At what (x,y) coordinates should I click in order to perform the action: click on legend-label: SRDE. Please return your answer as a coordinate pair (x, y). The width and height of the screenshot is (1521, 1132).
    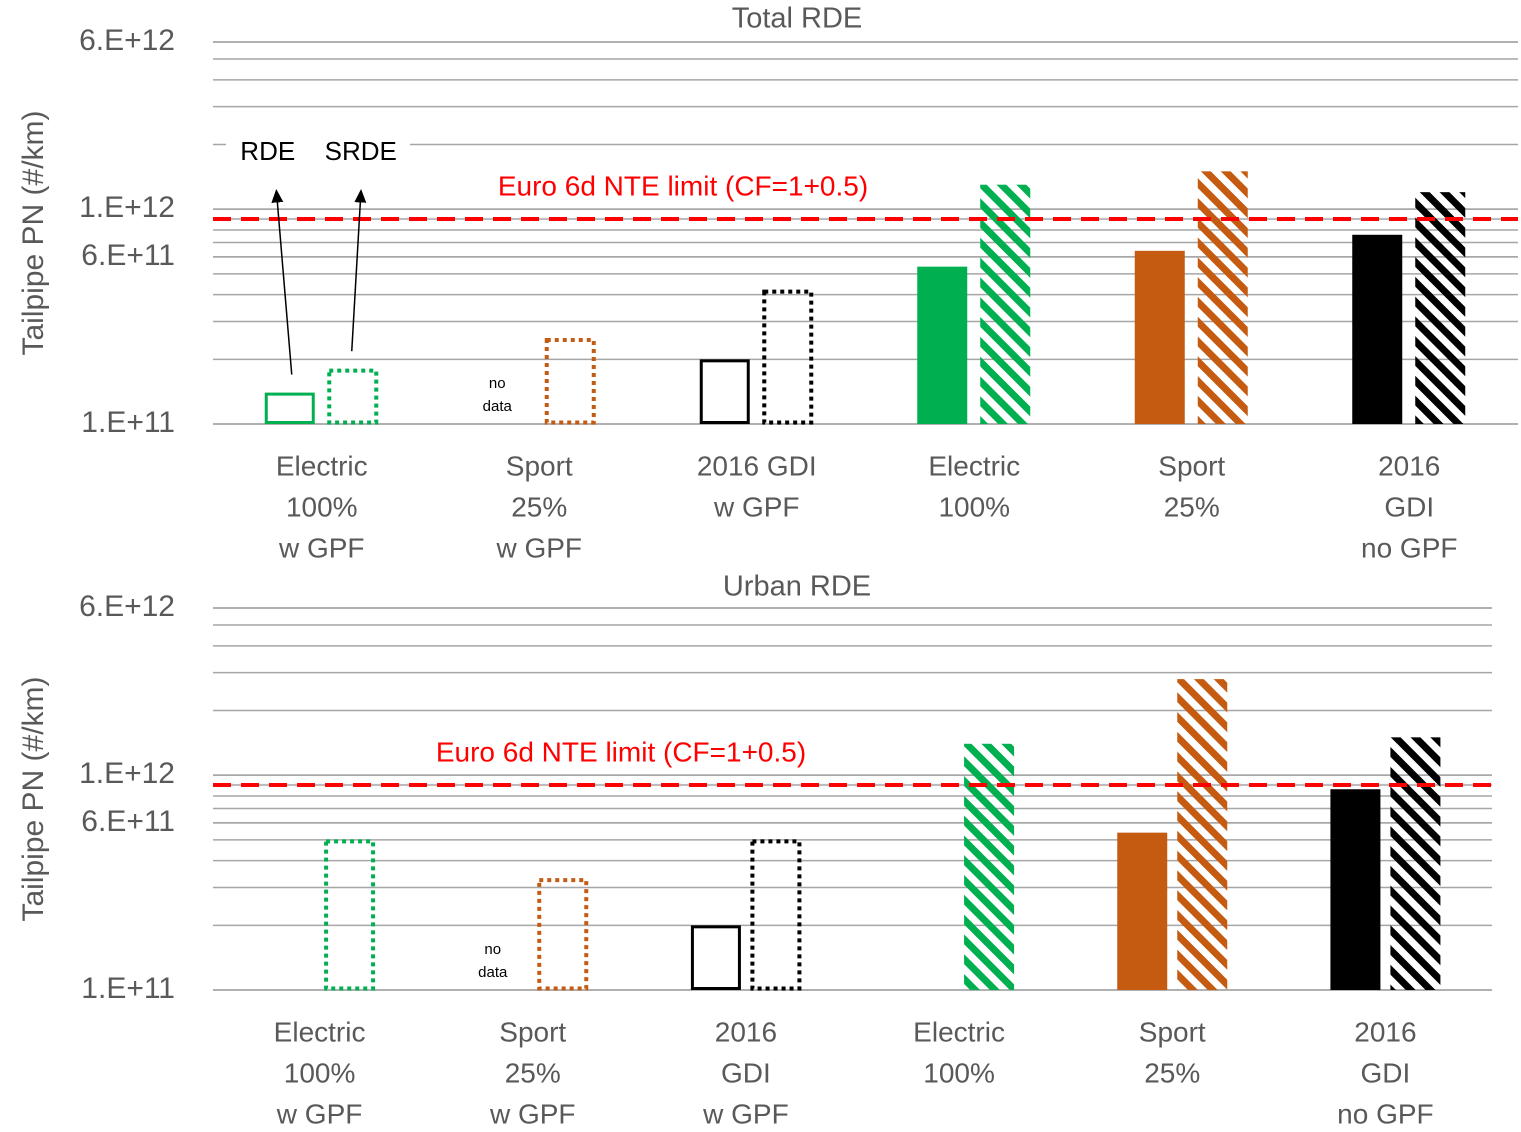
    Looking at the image, I should click on (361, 151).